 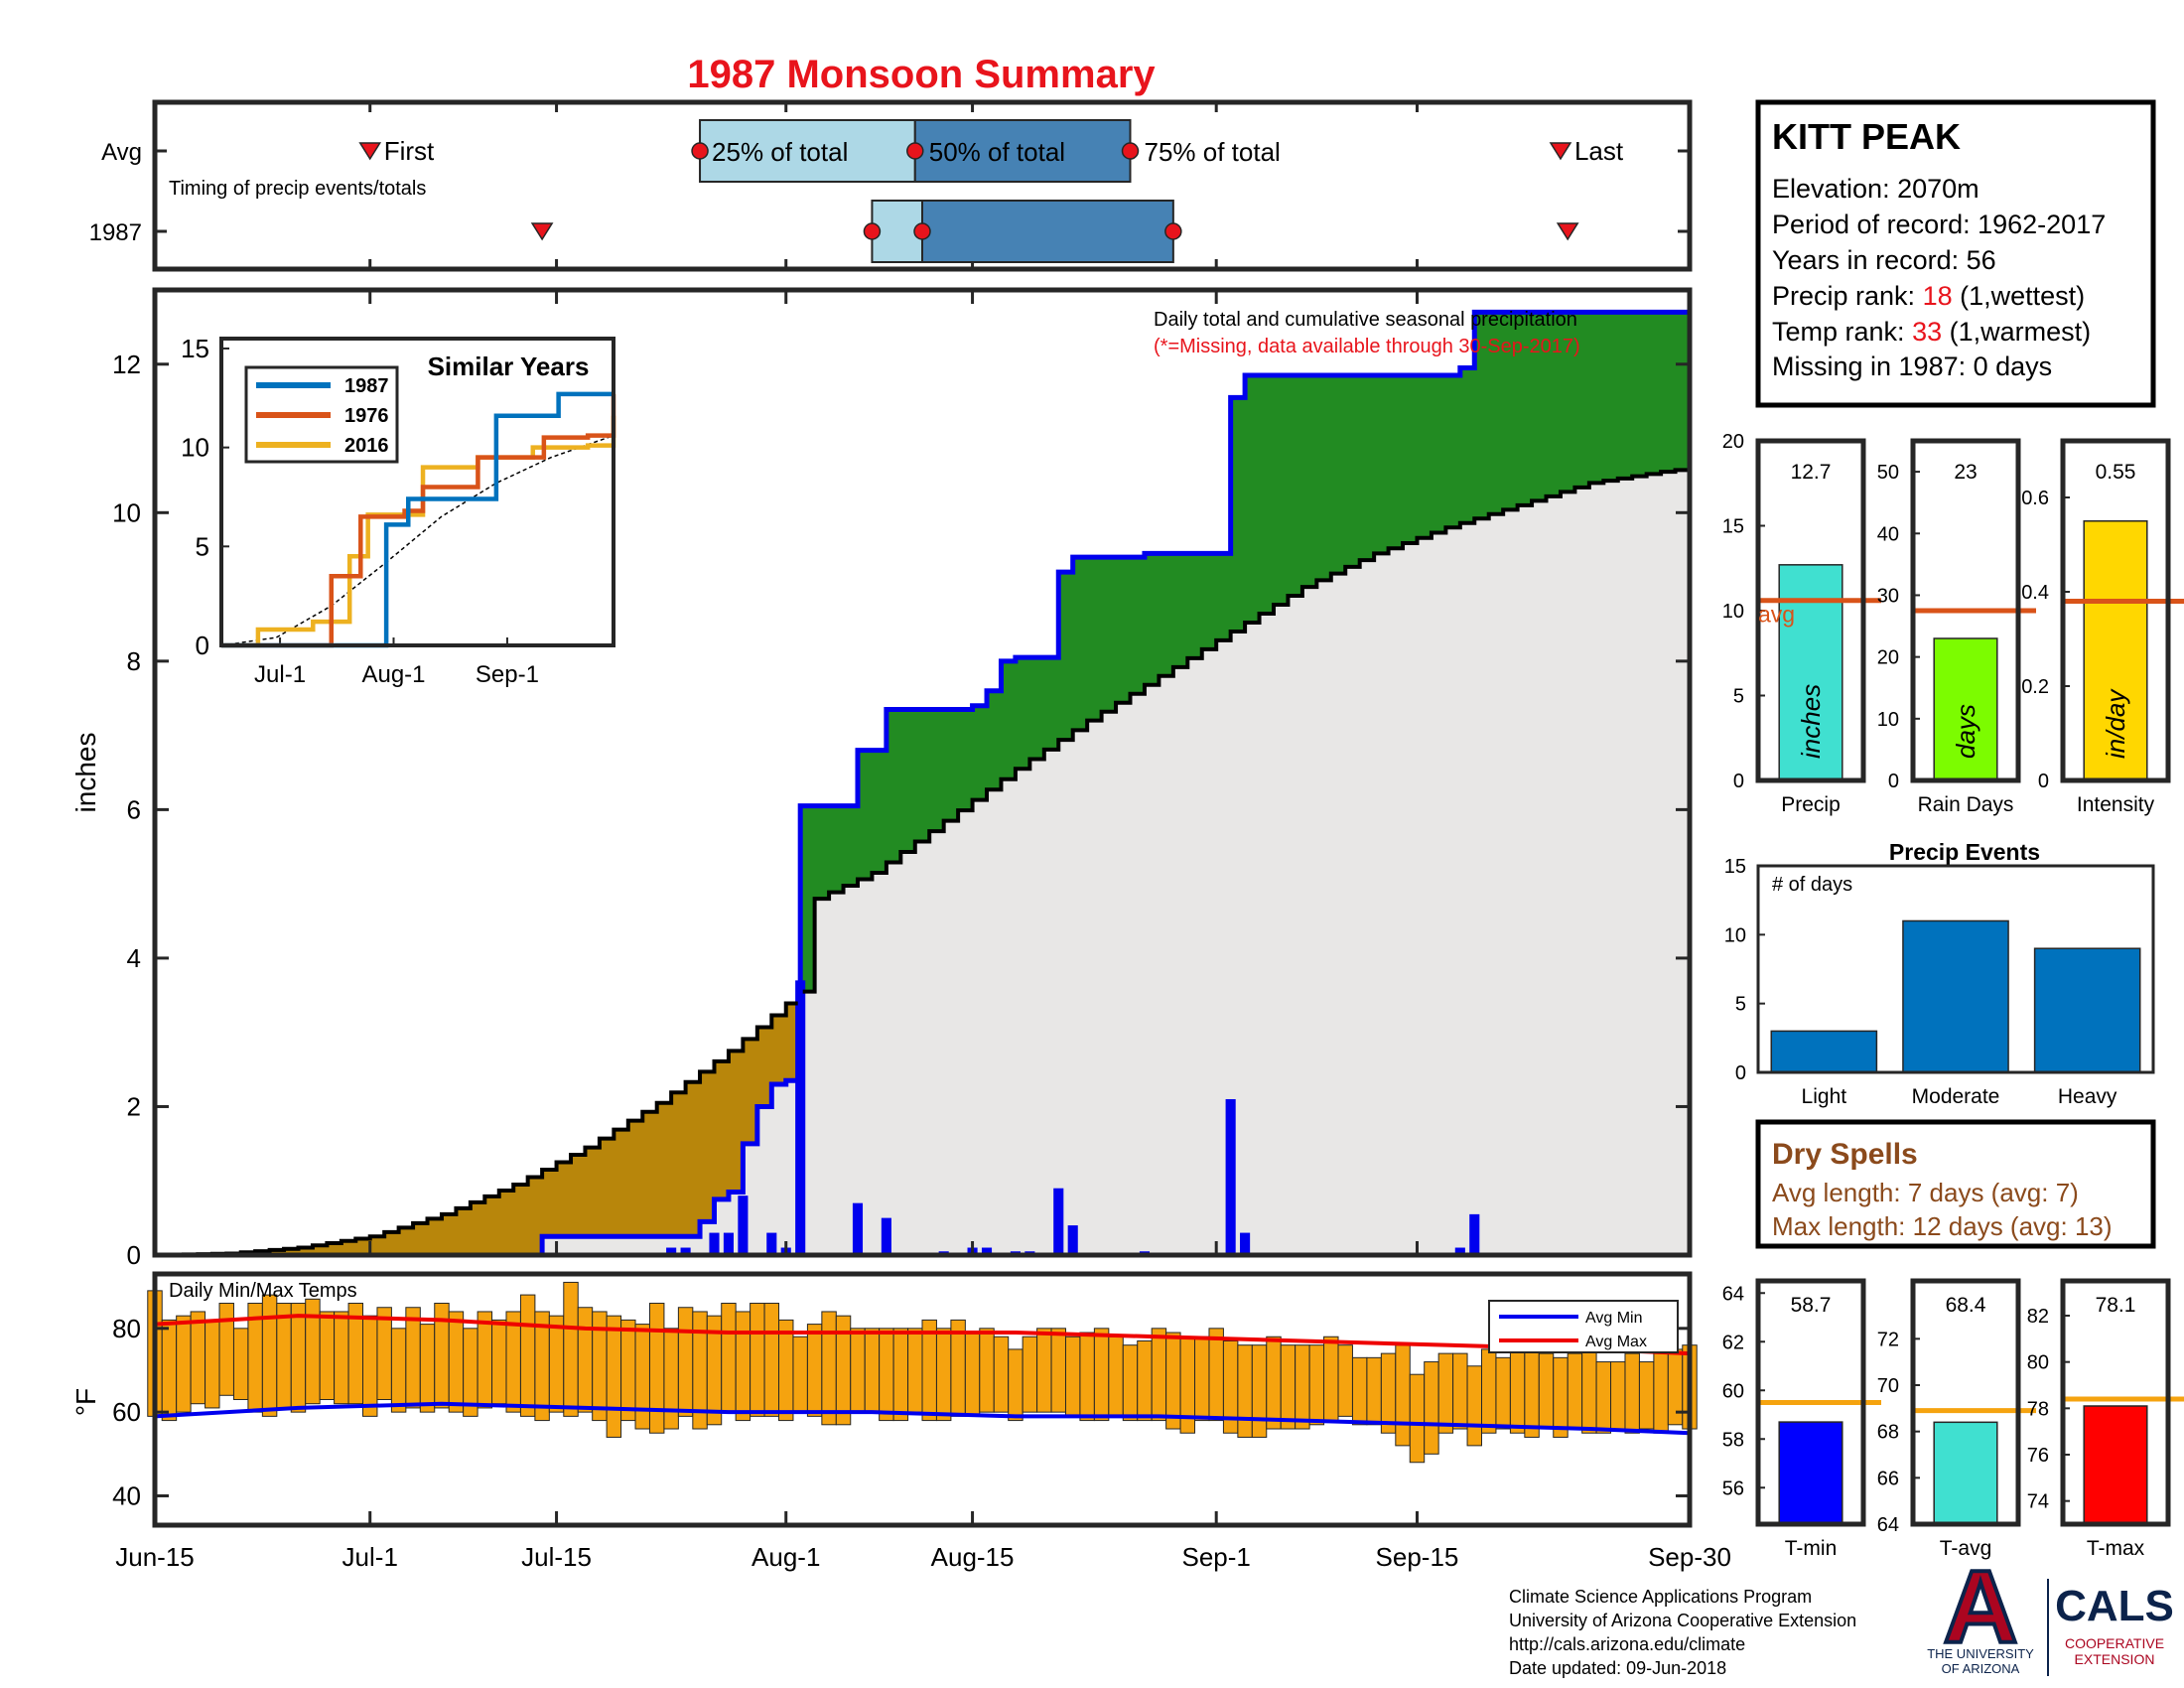 What do you see at coordinates (1740, 1073) in the screenshot?
I see `events-y-tick-label: 0` at bounding box center [1740, 1073].